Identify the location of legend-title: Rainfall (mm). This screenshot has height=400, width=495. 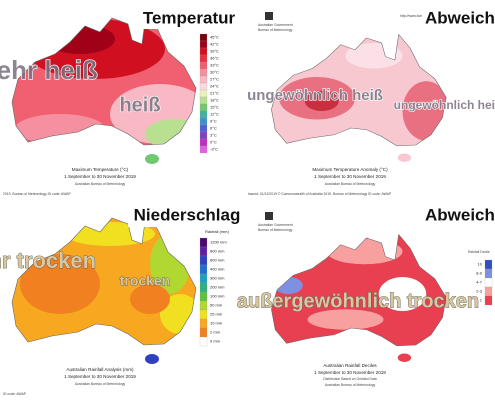
(217, 231).